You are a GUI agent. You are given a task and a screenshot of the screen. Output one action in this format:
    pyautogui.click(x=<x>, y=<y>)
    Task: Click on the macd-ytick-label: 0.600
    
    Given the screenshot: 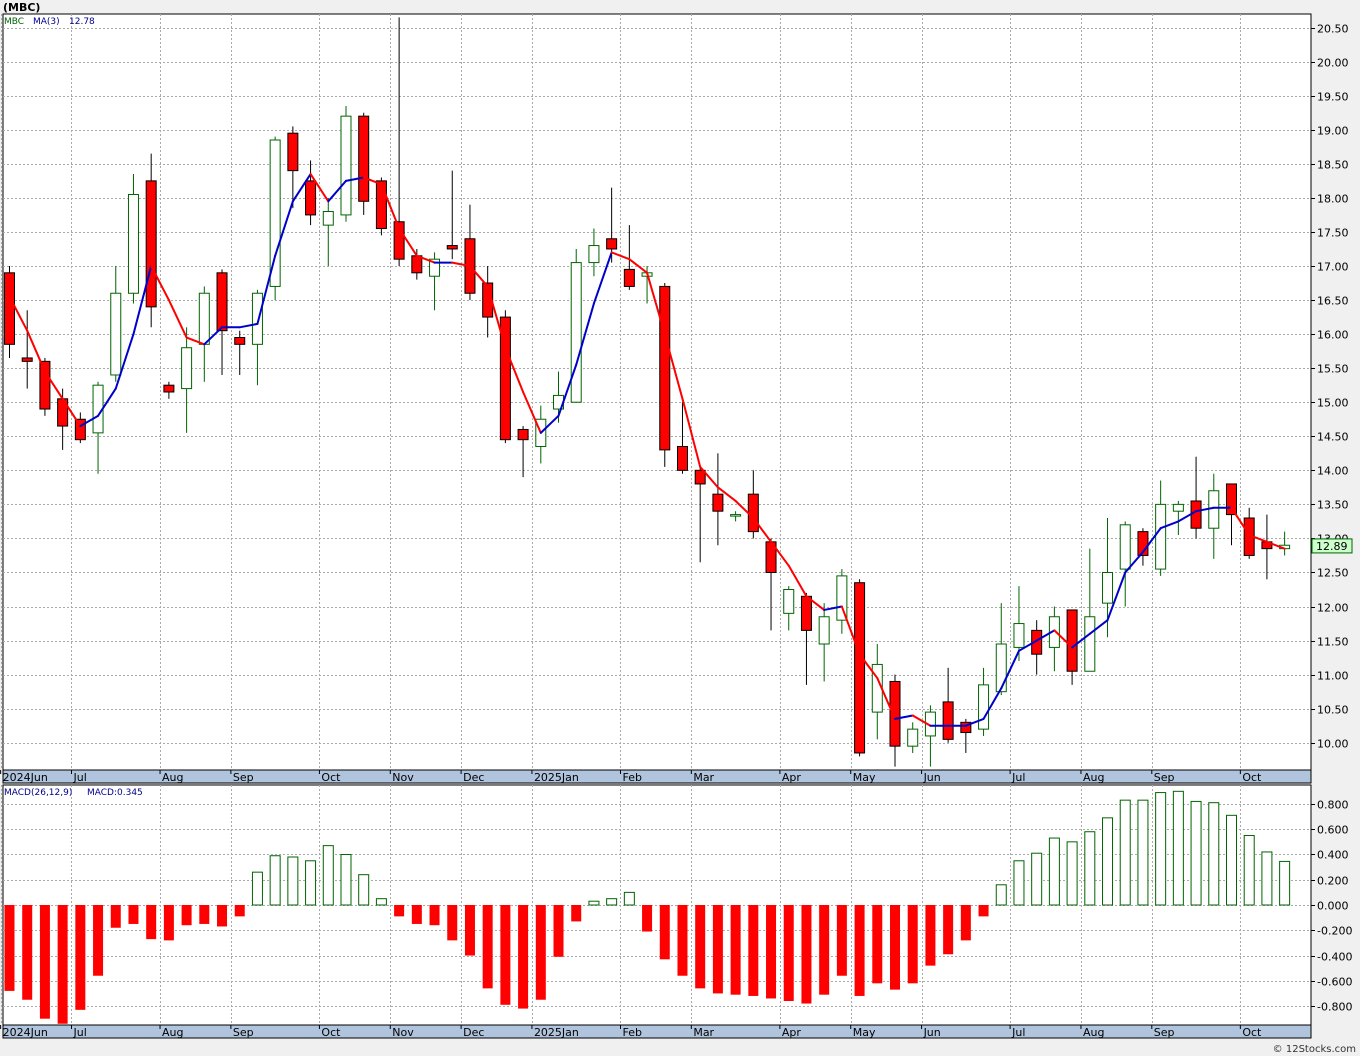 What is the action you would take?
    pyautogui.click(x=1333, y=830)
    